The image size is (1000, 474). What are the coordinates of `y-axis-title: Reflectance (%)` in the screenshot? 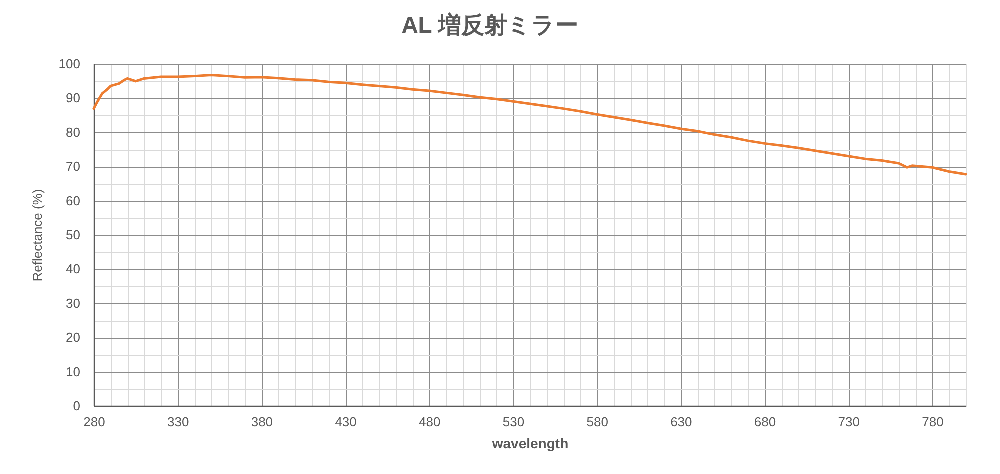 It's located at (37, 235).